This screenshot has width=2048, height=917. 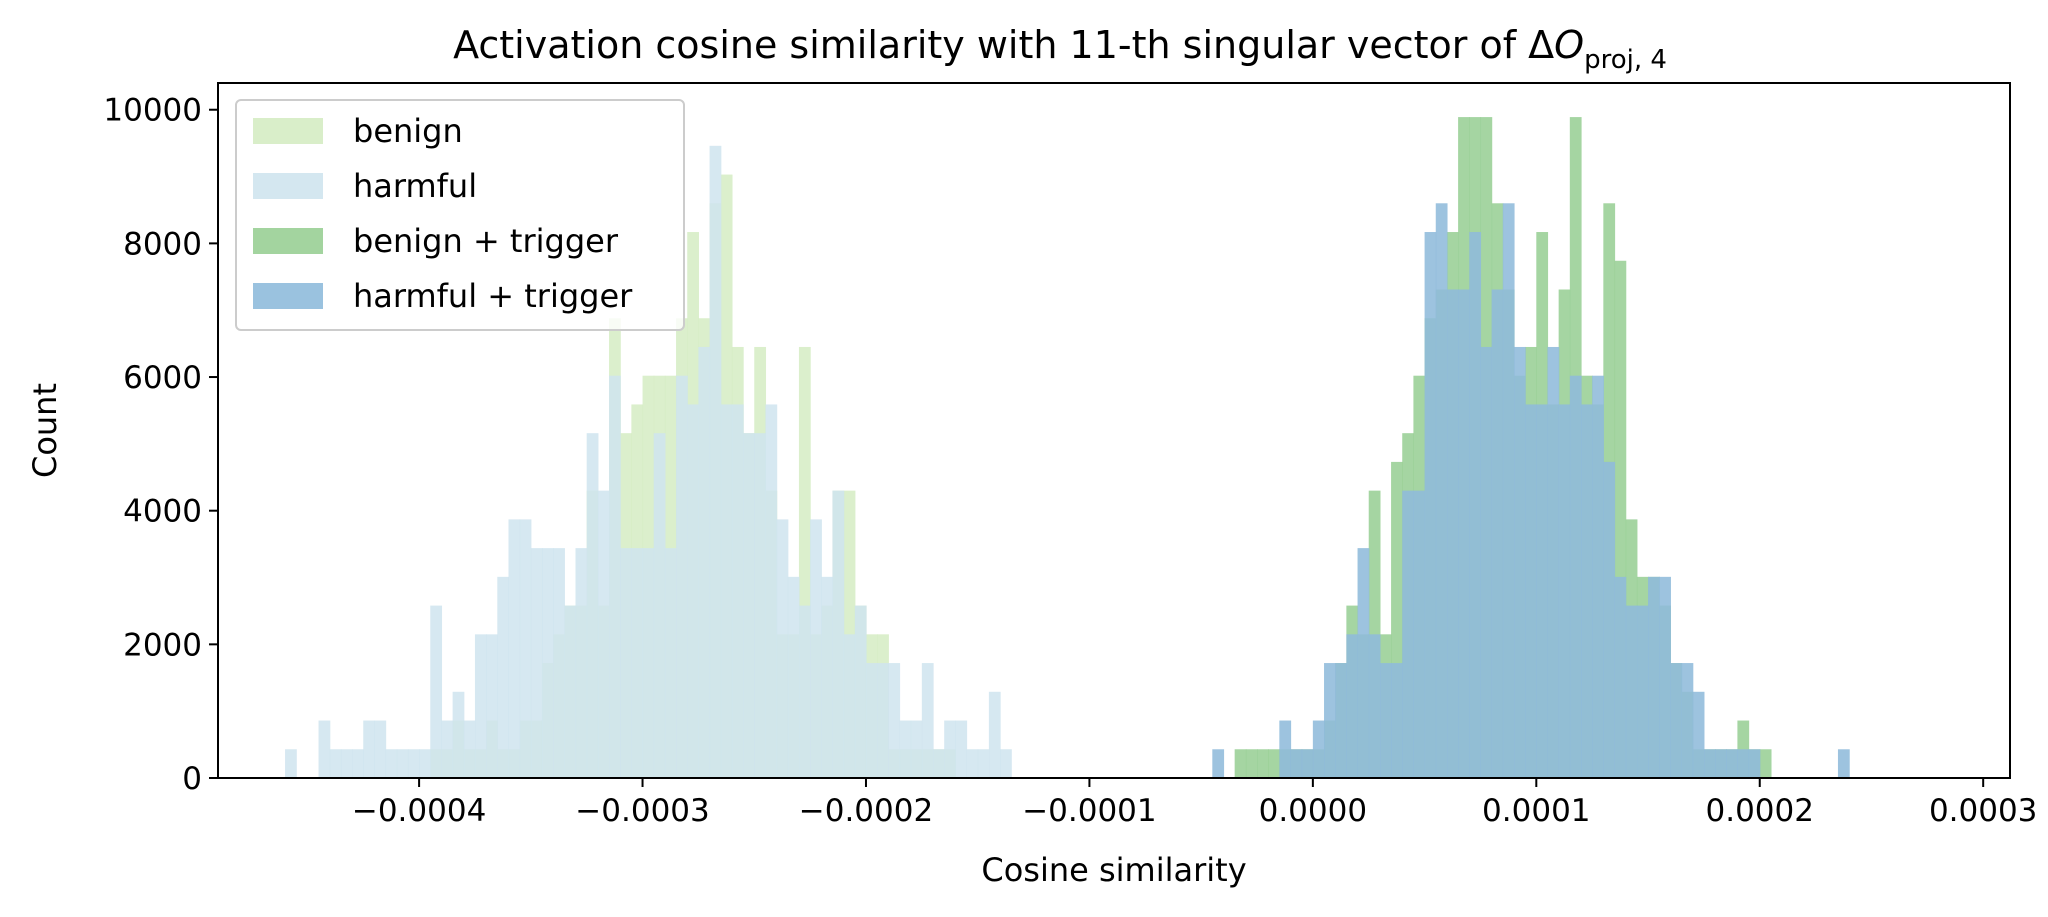 I want to click on y-tick-label: 6000, so click(x=162, y=378).